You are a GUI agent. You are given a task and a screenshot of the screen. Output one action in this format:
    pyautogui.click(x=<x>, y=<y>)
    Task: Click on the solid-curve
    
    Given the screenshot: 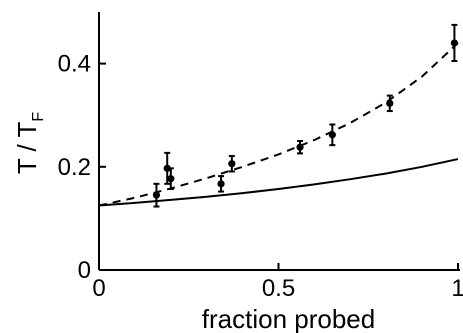 What is the action you would take?
    pyautogui.click(x=278, y=182)
    